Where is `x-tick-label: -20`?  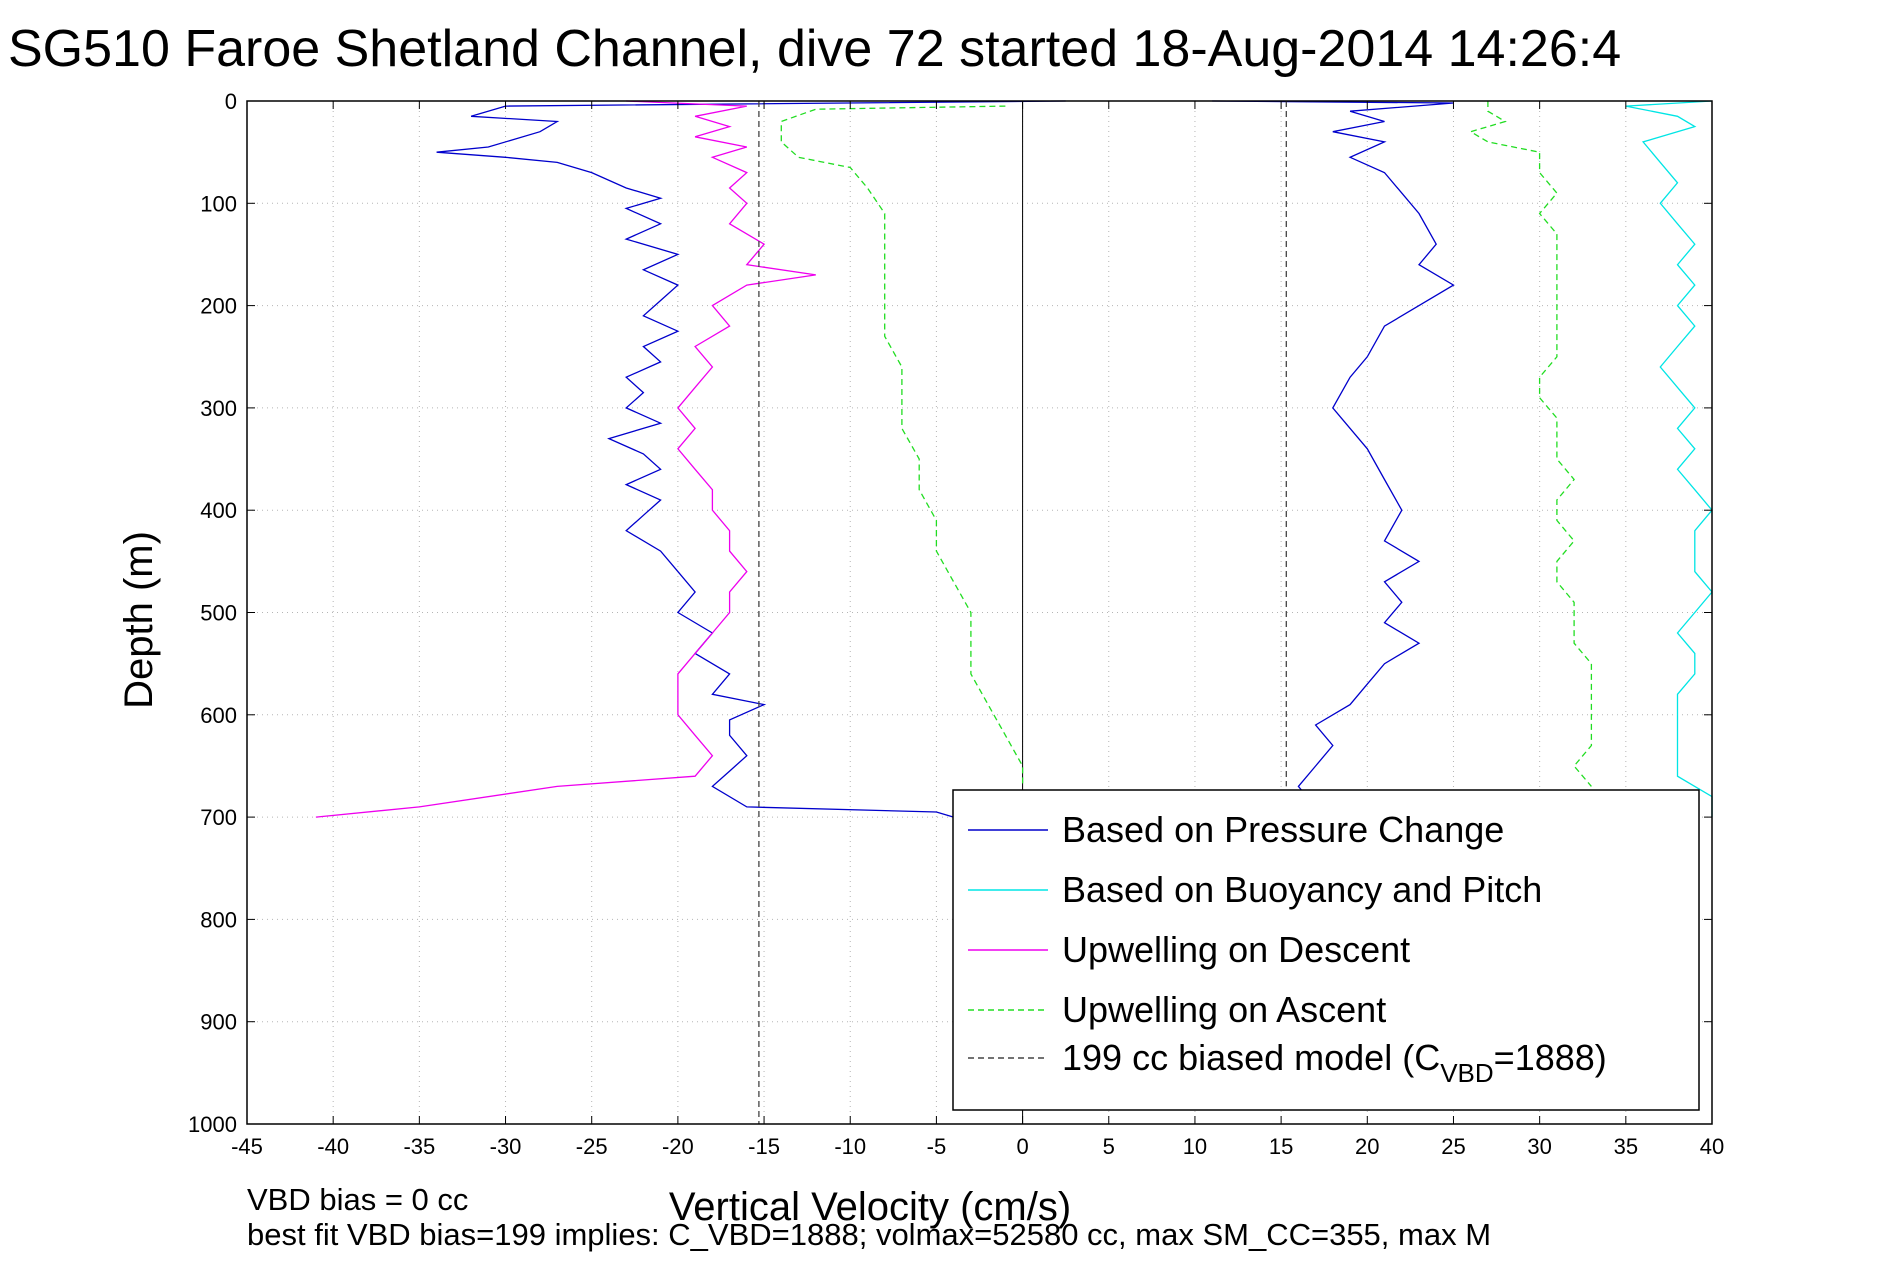 x-tick-label: -20 is located at coordinates (678, 1146).